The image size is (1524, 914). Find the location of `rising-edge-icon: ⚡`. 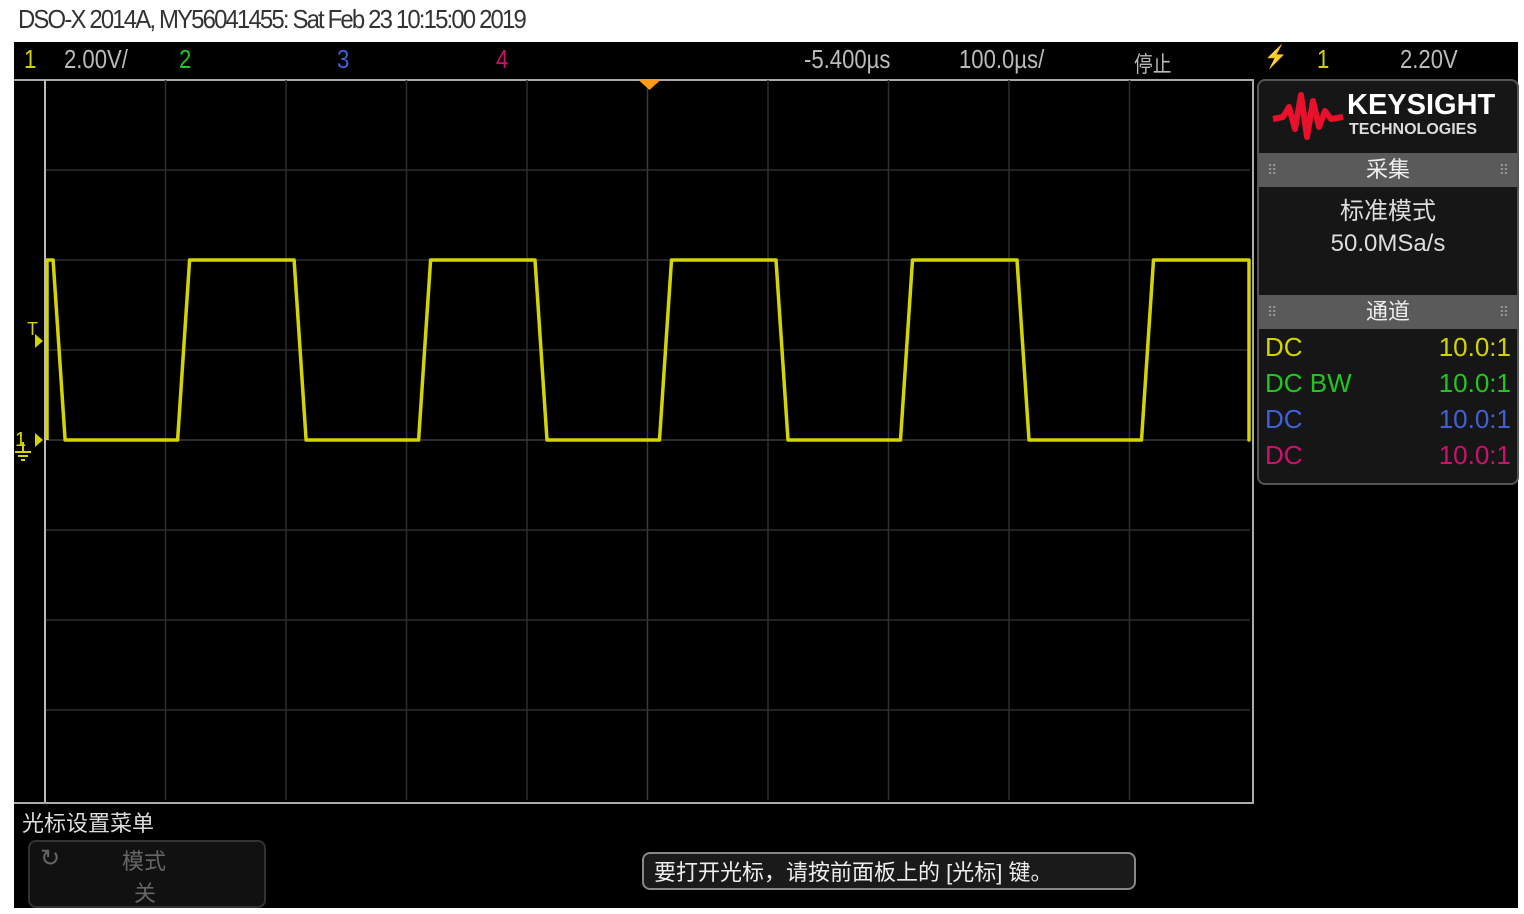

rising-edge-icon: ⚡ is located at coordinates (1276, 56).